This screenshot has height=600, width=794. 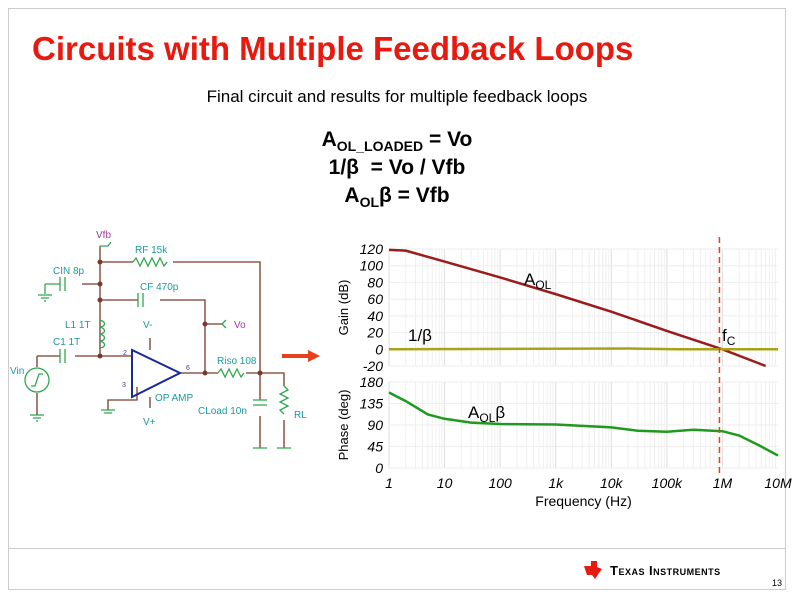 What do you see at coordinates (301, 356) in the screenshot?
I see `arrow-icon` at bounding box center [301, 356].